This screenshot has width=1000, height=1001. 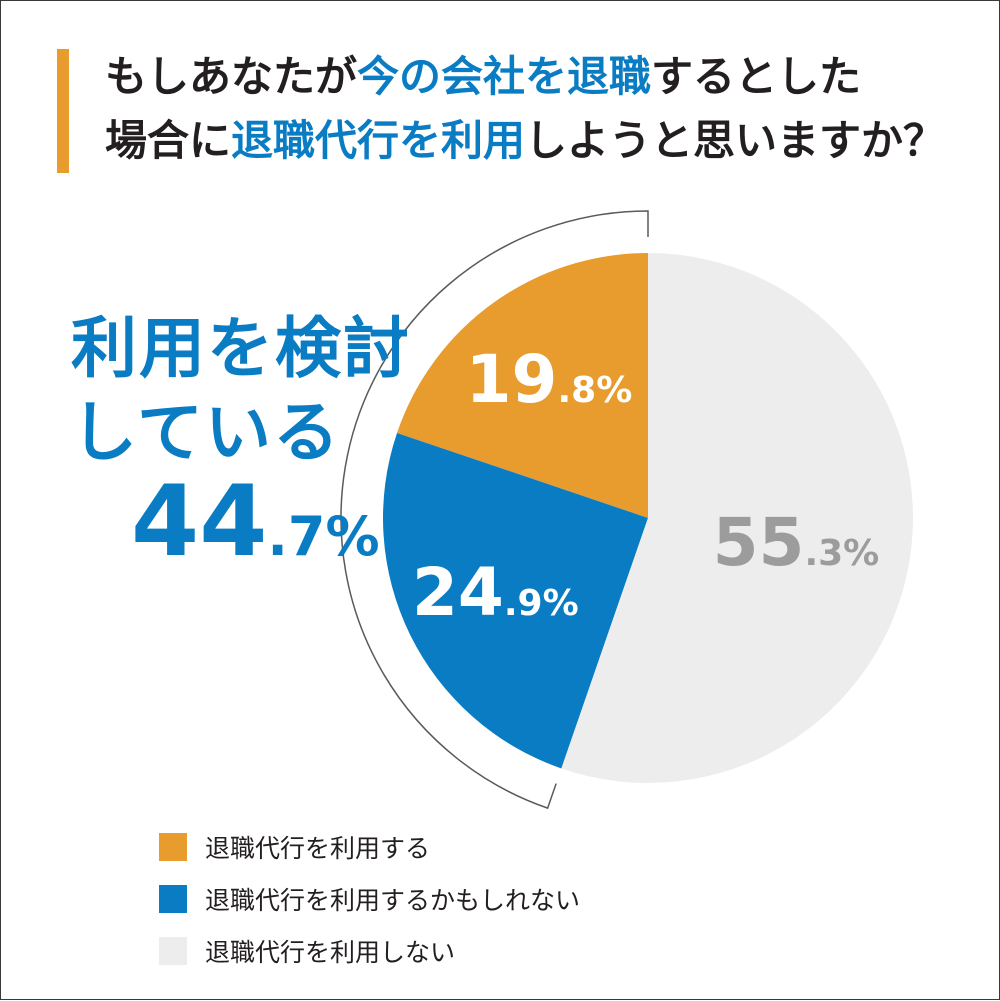 What do you see at coordinates (541, 603) in the screenshot?
I see `pie-label-dec: .9%` at bounding box center [541, 603].